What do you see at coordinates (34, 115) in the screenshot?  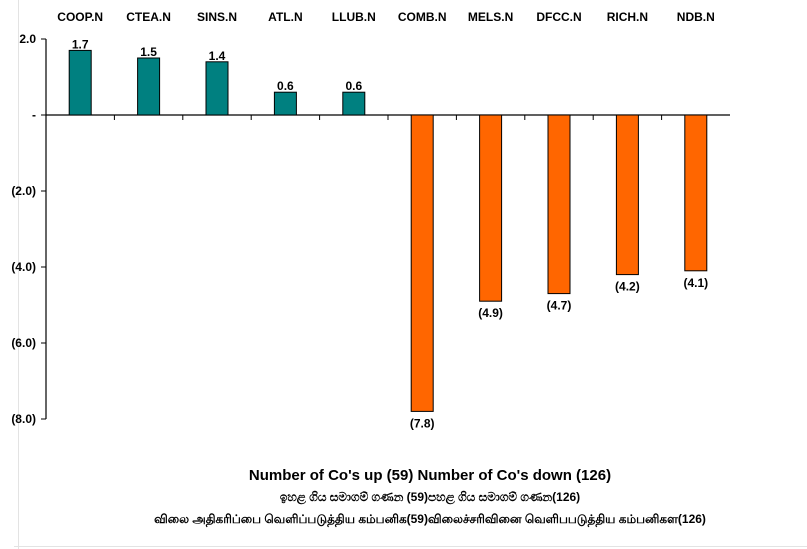 I see `y-tick-label: -` at bounding box center [34, 115].